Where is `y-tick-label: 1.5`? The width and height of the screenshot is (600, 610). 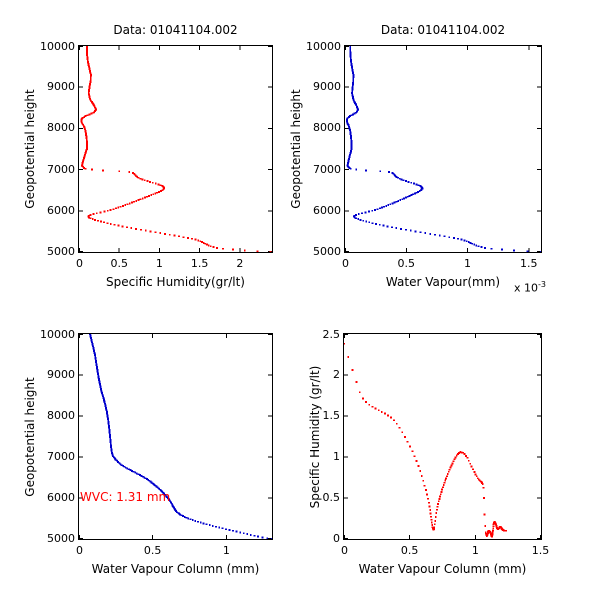
y-tick-label: 1.5 is located at coordinates (331, 415).